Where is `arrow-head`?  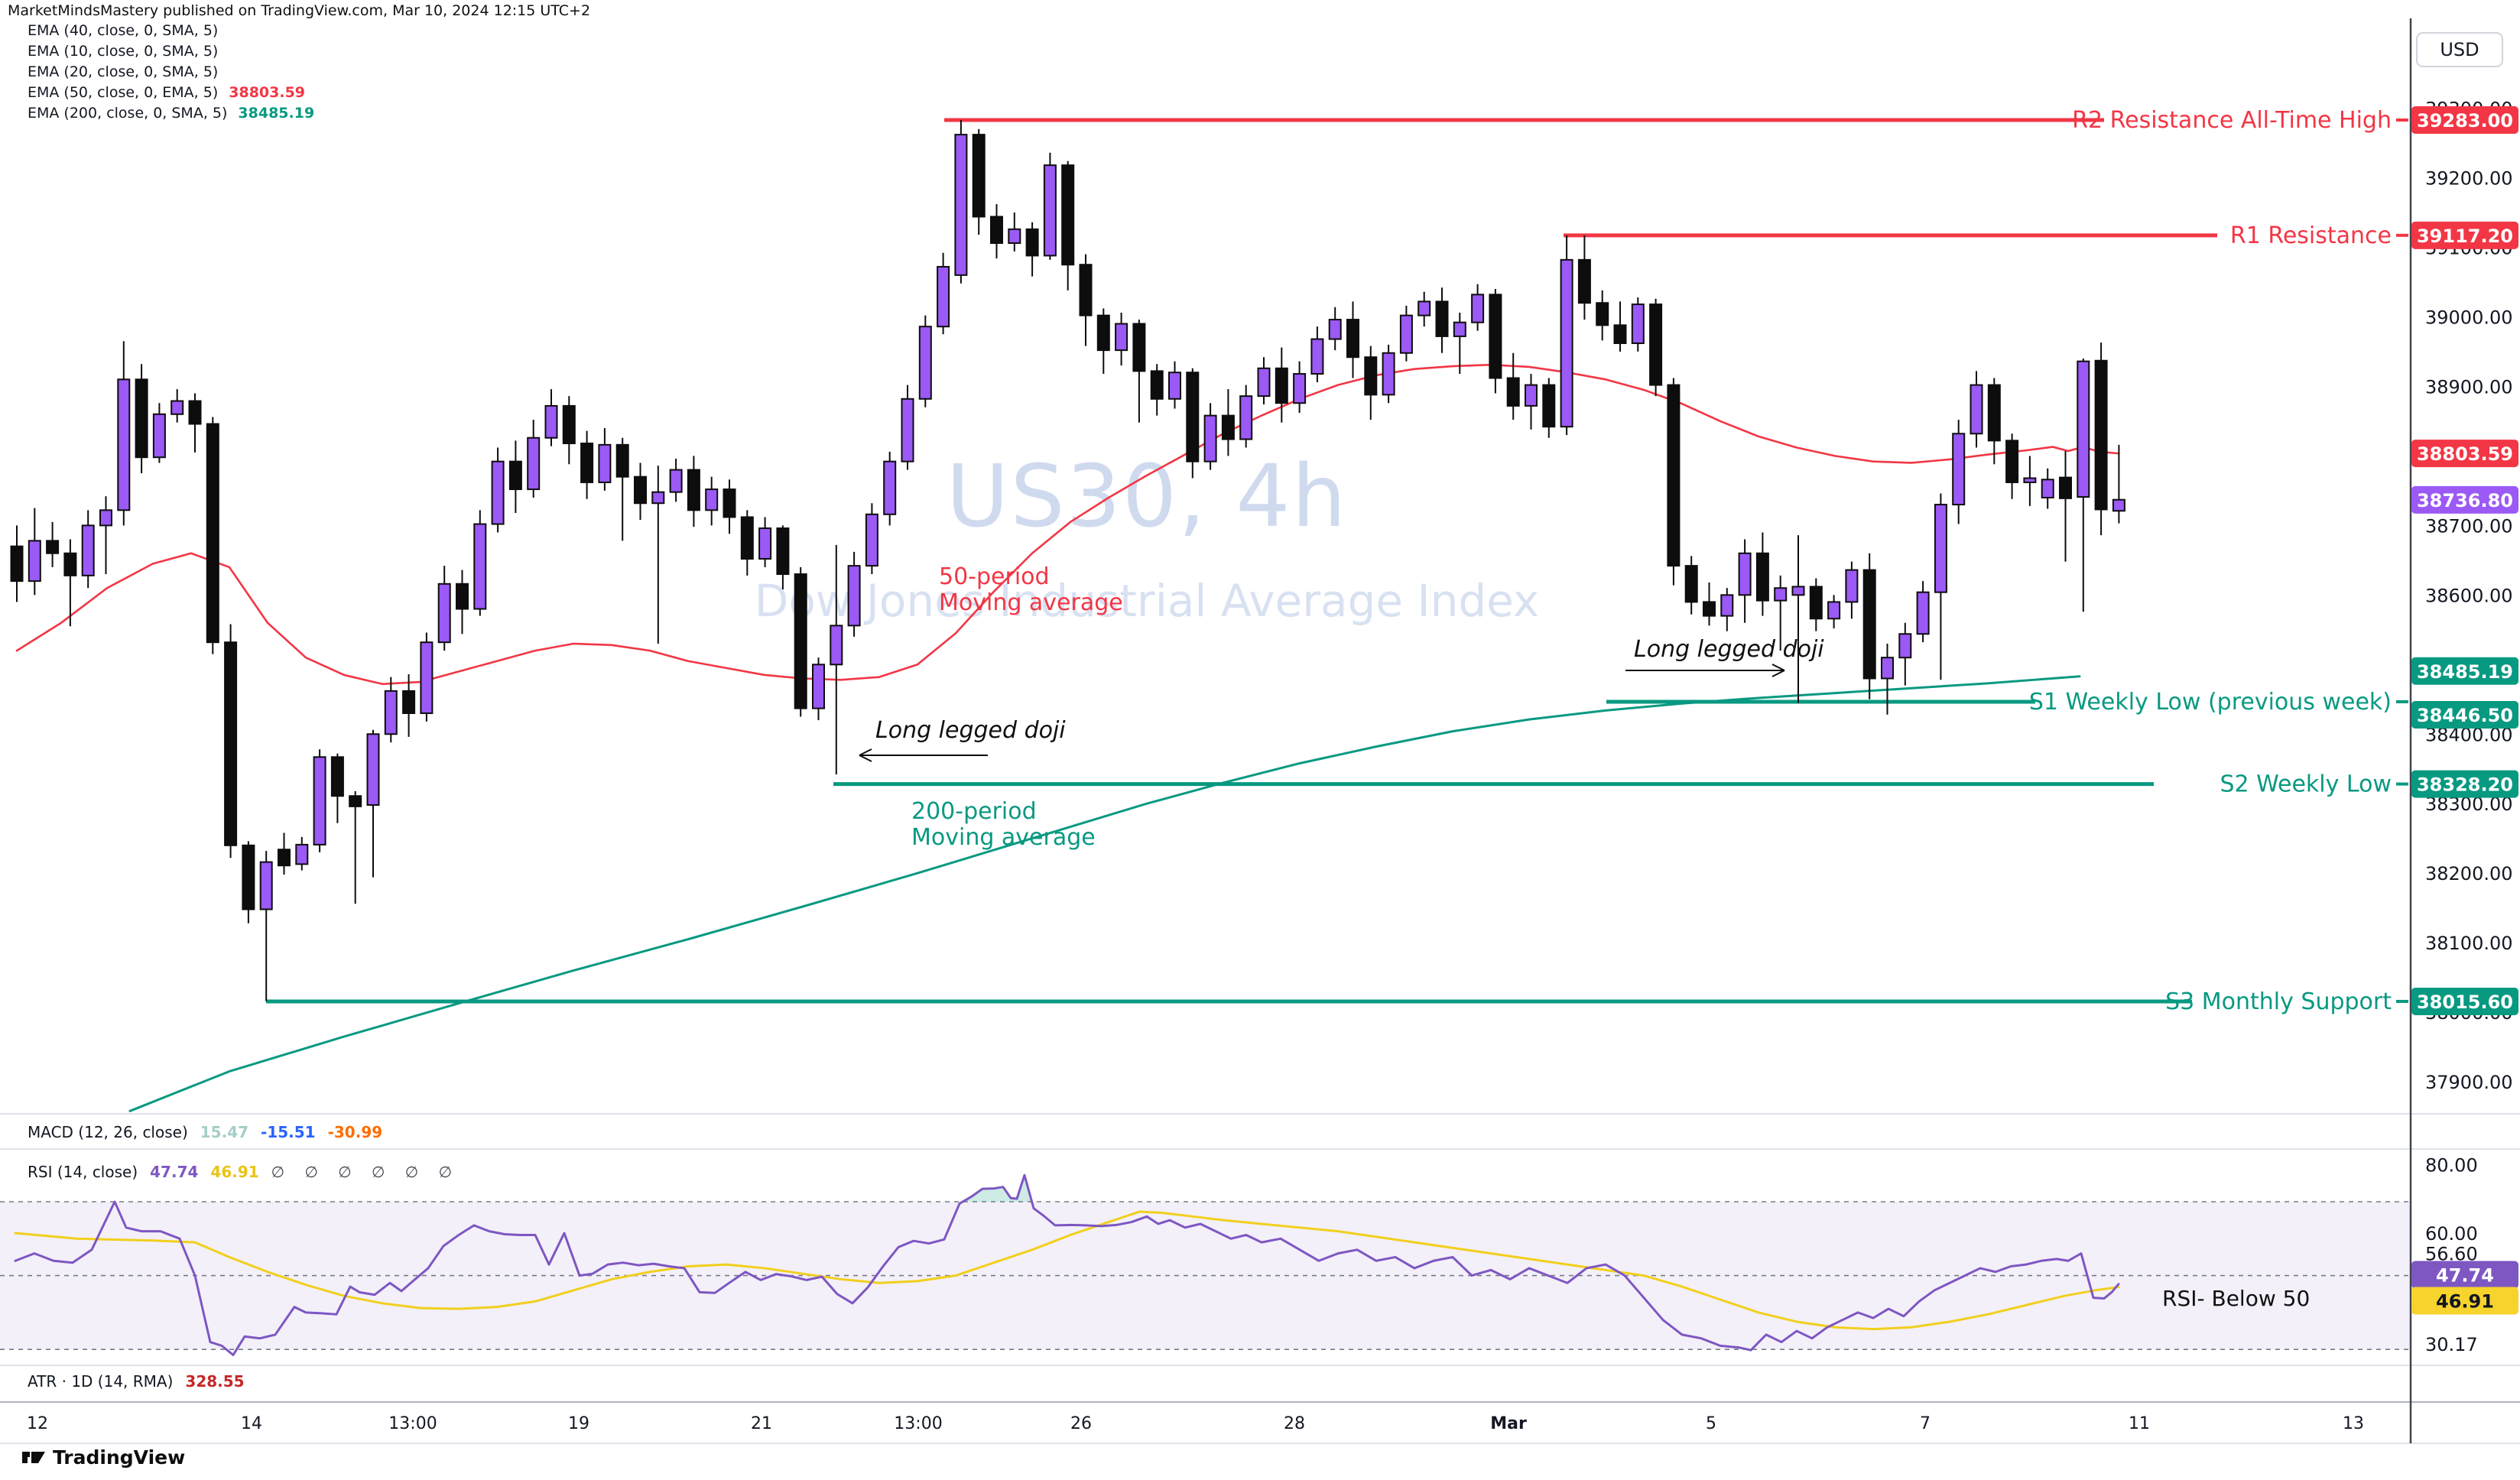 arrow-head is located at coordinates (865, 752).